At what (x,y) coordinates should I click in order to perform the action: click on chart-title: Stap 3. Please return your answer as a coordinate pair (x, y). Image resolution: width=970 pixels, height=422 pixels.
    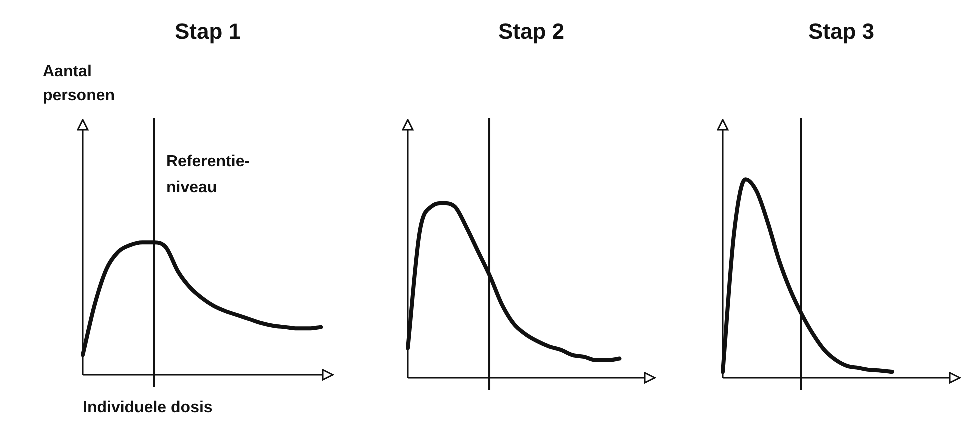
    Looking at the image, I should click on (841, 31).